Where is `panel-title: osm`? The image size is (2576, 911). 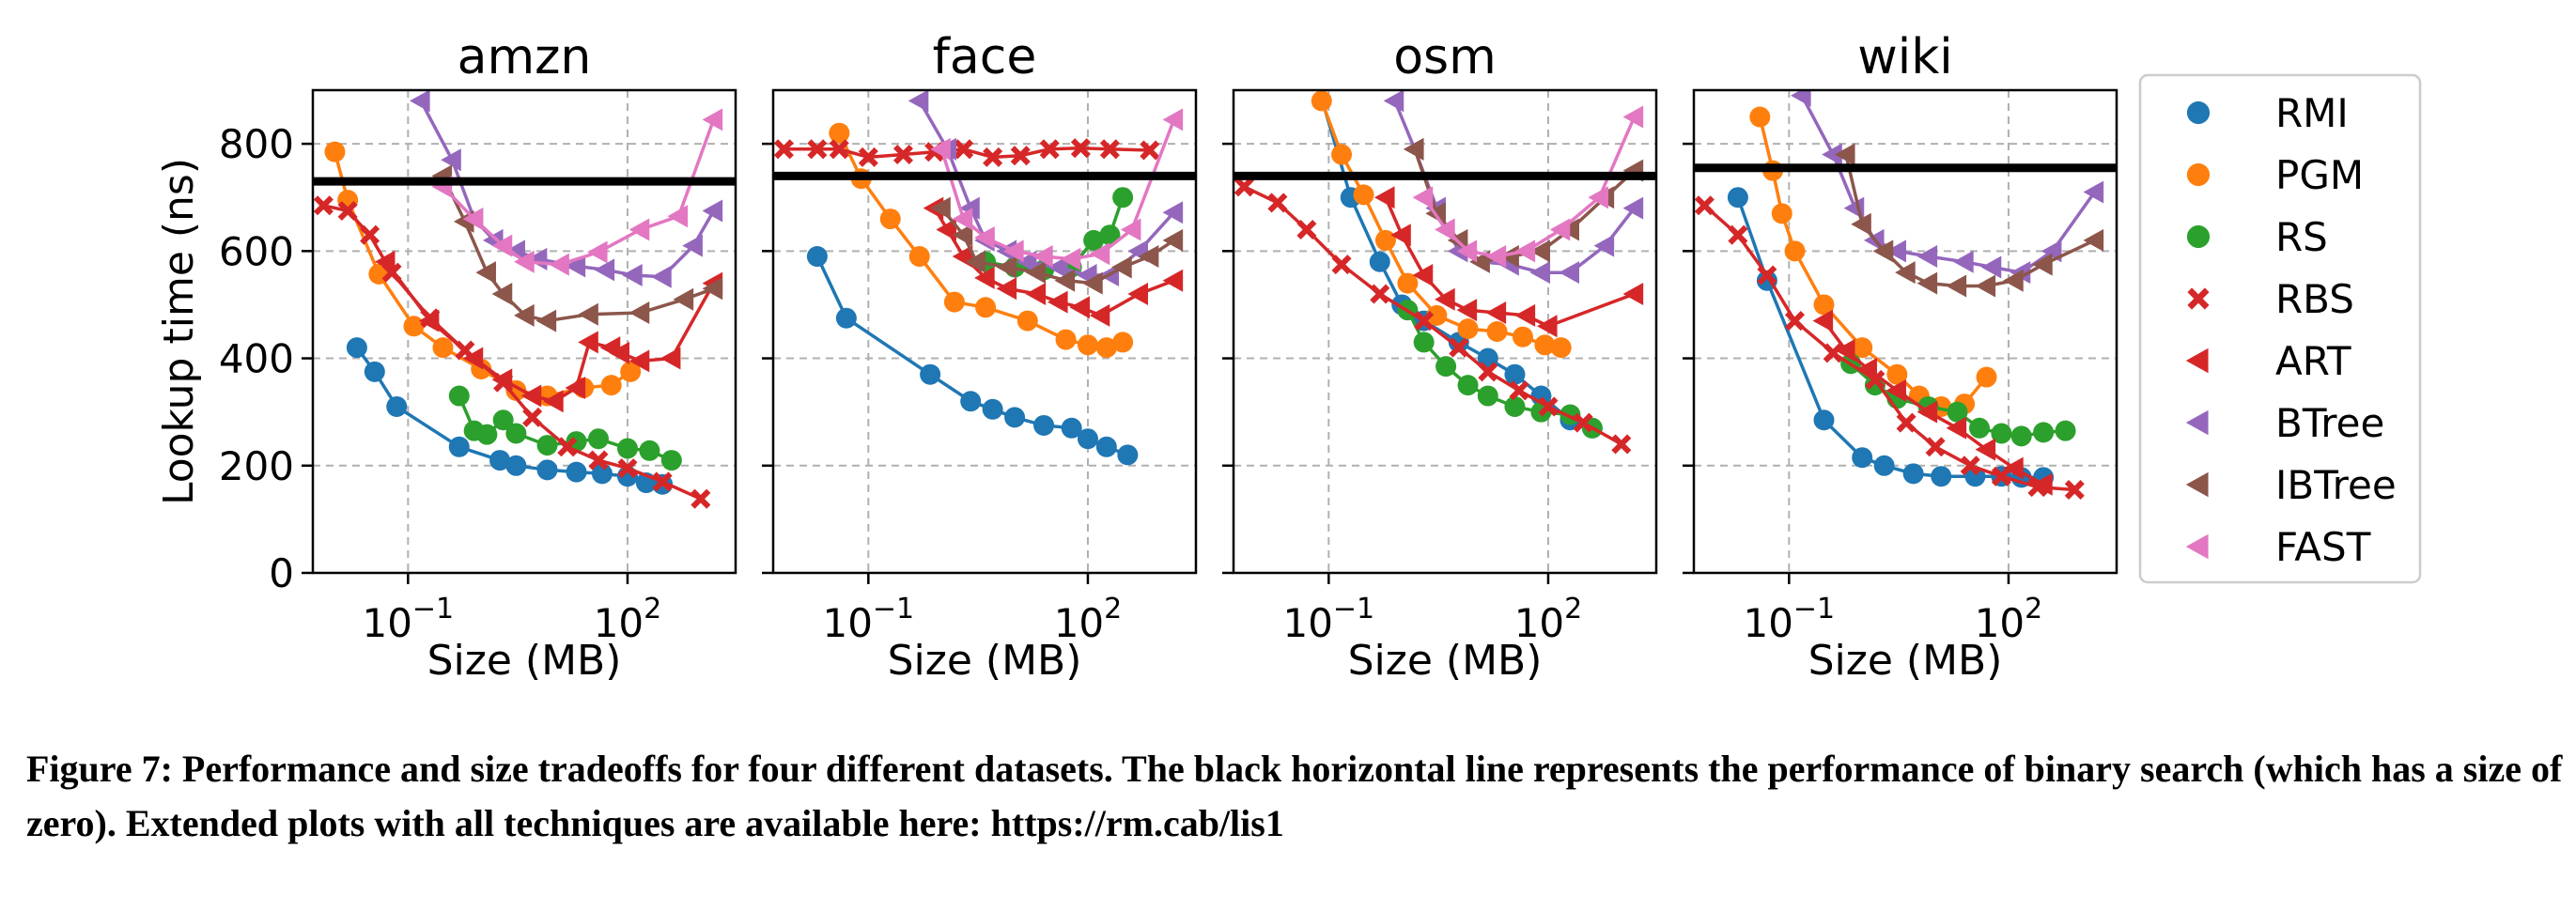 panel-title: osm is located at coordinates (1445, 57).